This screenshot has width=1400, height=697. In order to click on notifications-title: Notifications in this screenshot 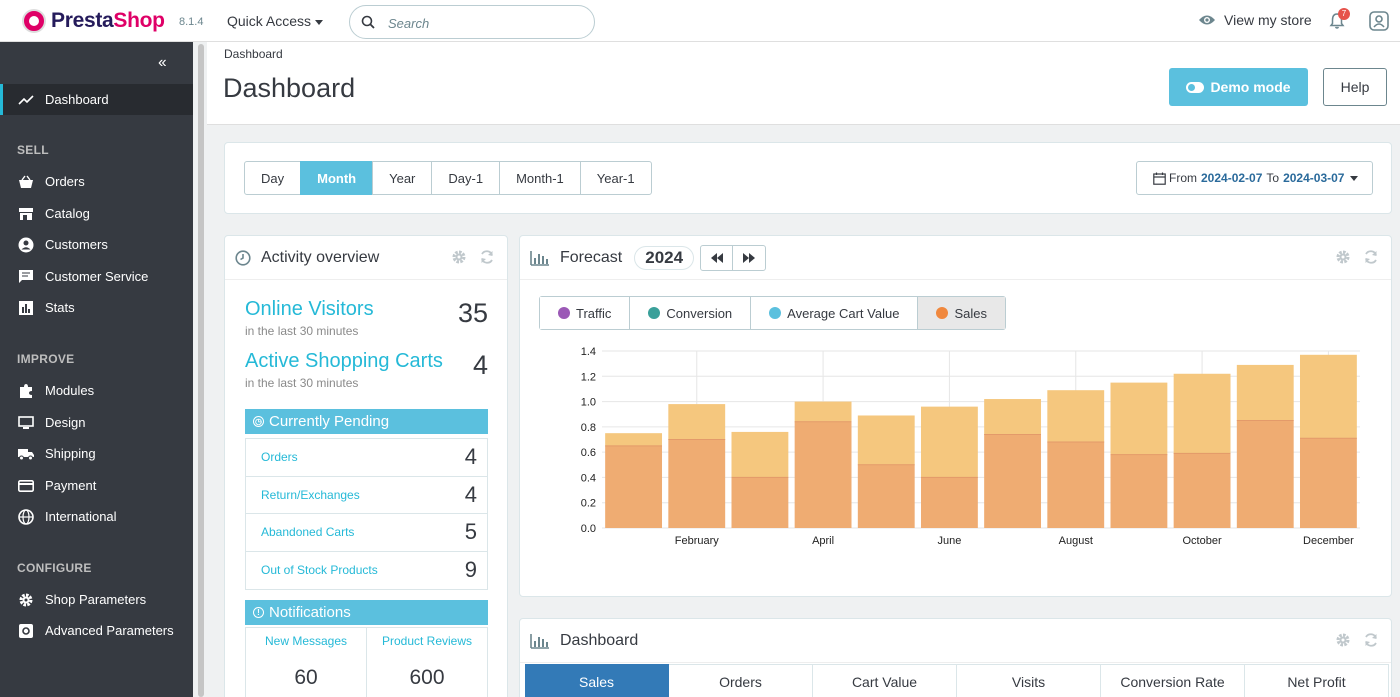, I will do `click(310, 612)`.